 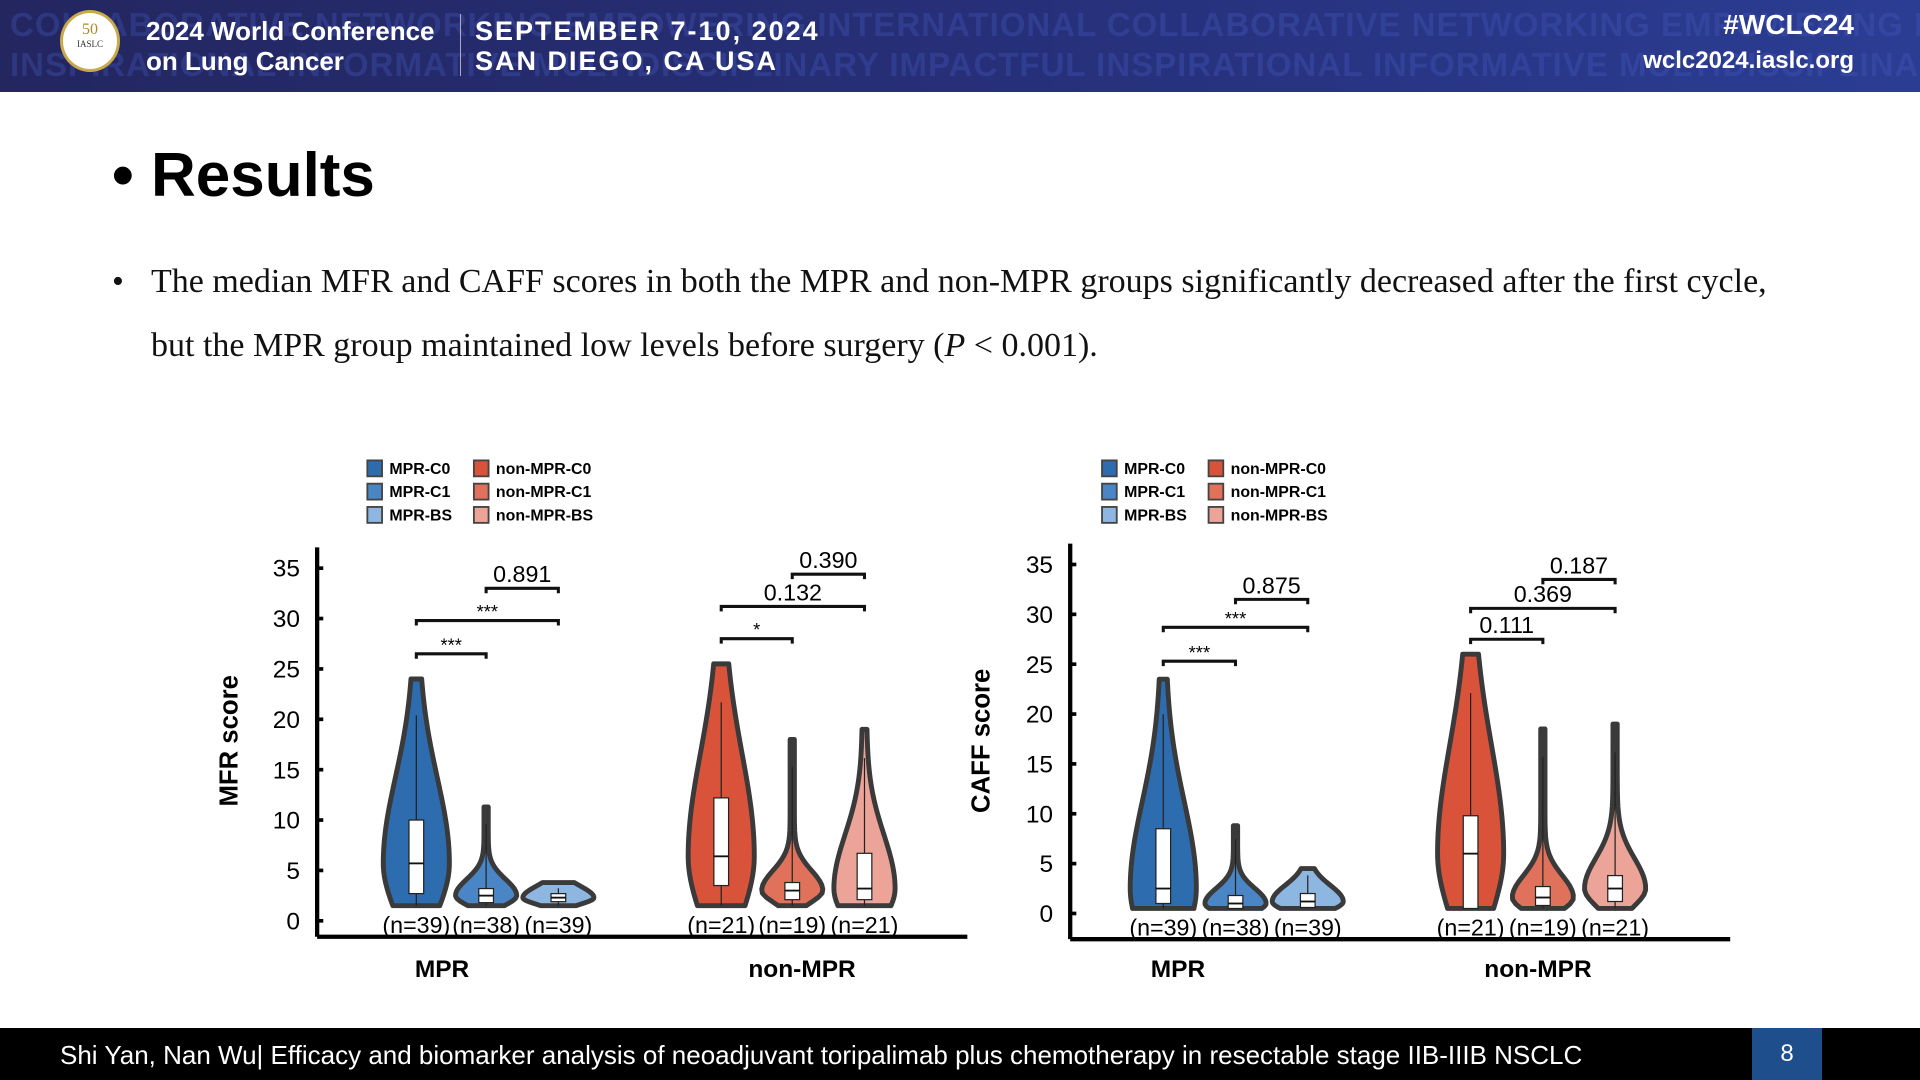 What do you see at coordinates (290, 31) in the screenshot?
I see `title-line: 2024 World Conference` at bounding box center [290, 31].